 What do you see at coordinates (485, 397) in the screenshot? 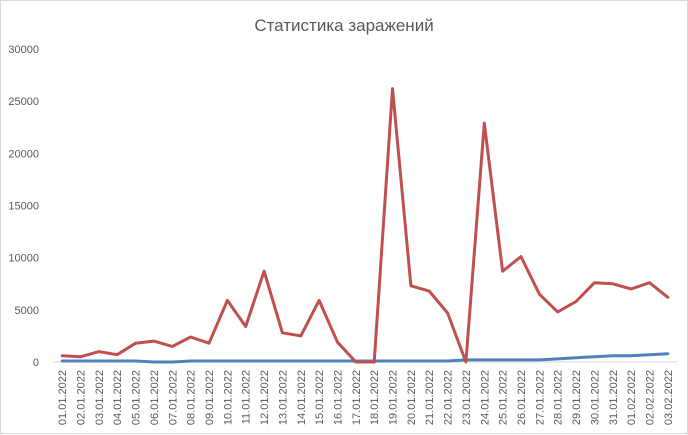
I see `x-tick-label: 24.01.2022` at bounding box center [485, 397].